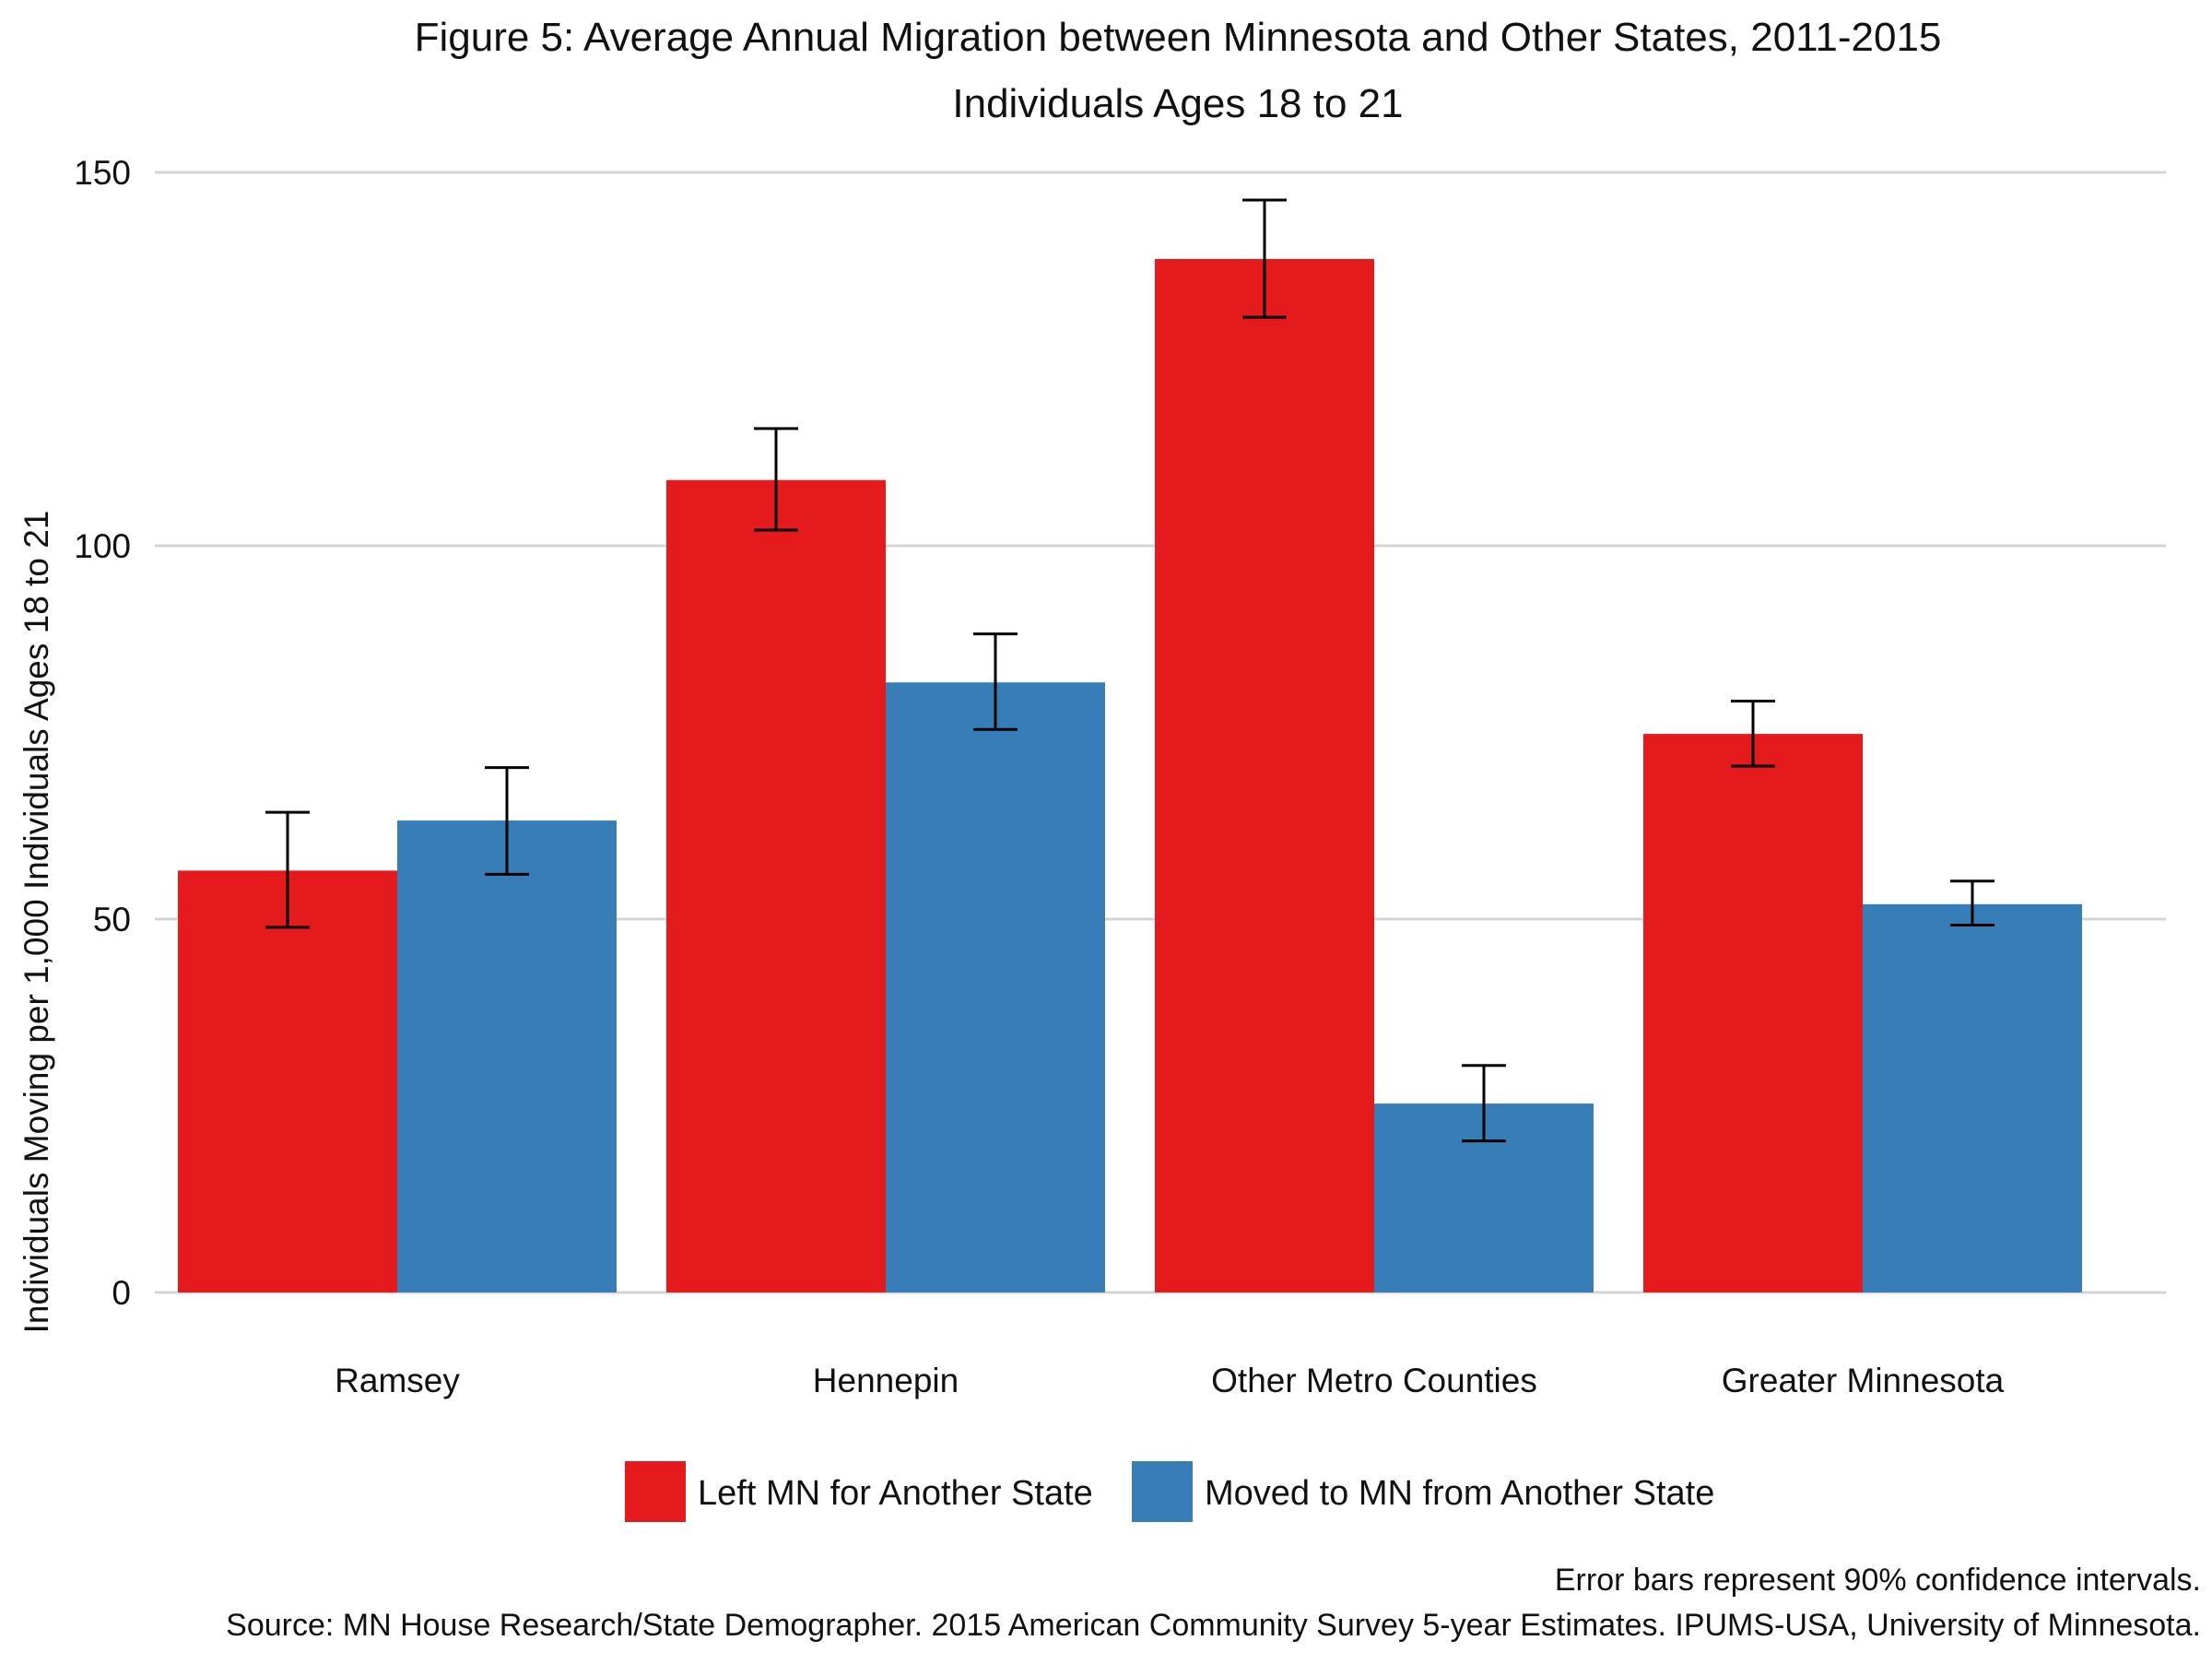  I want to click on legend-label-left-mn: Left MN for Another State, so click(895, 1493).